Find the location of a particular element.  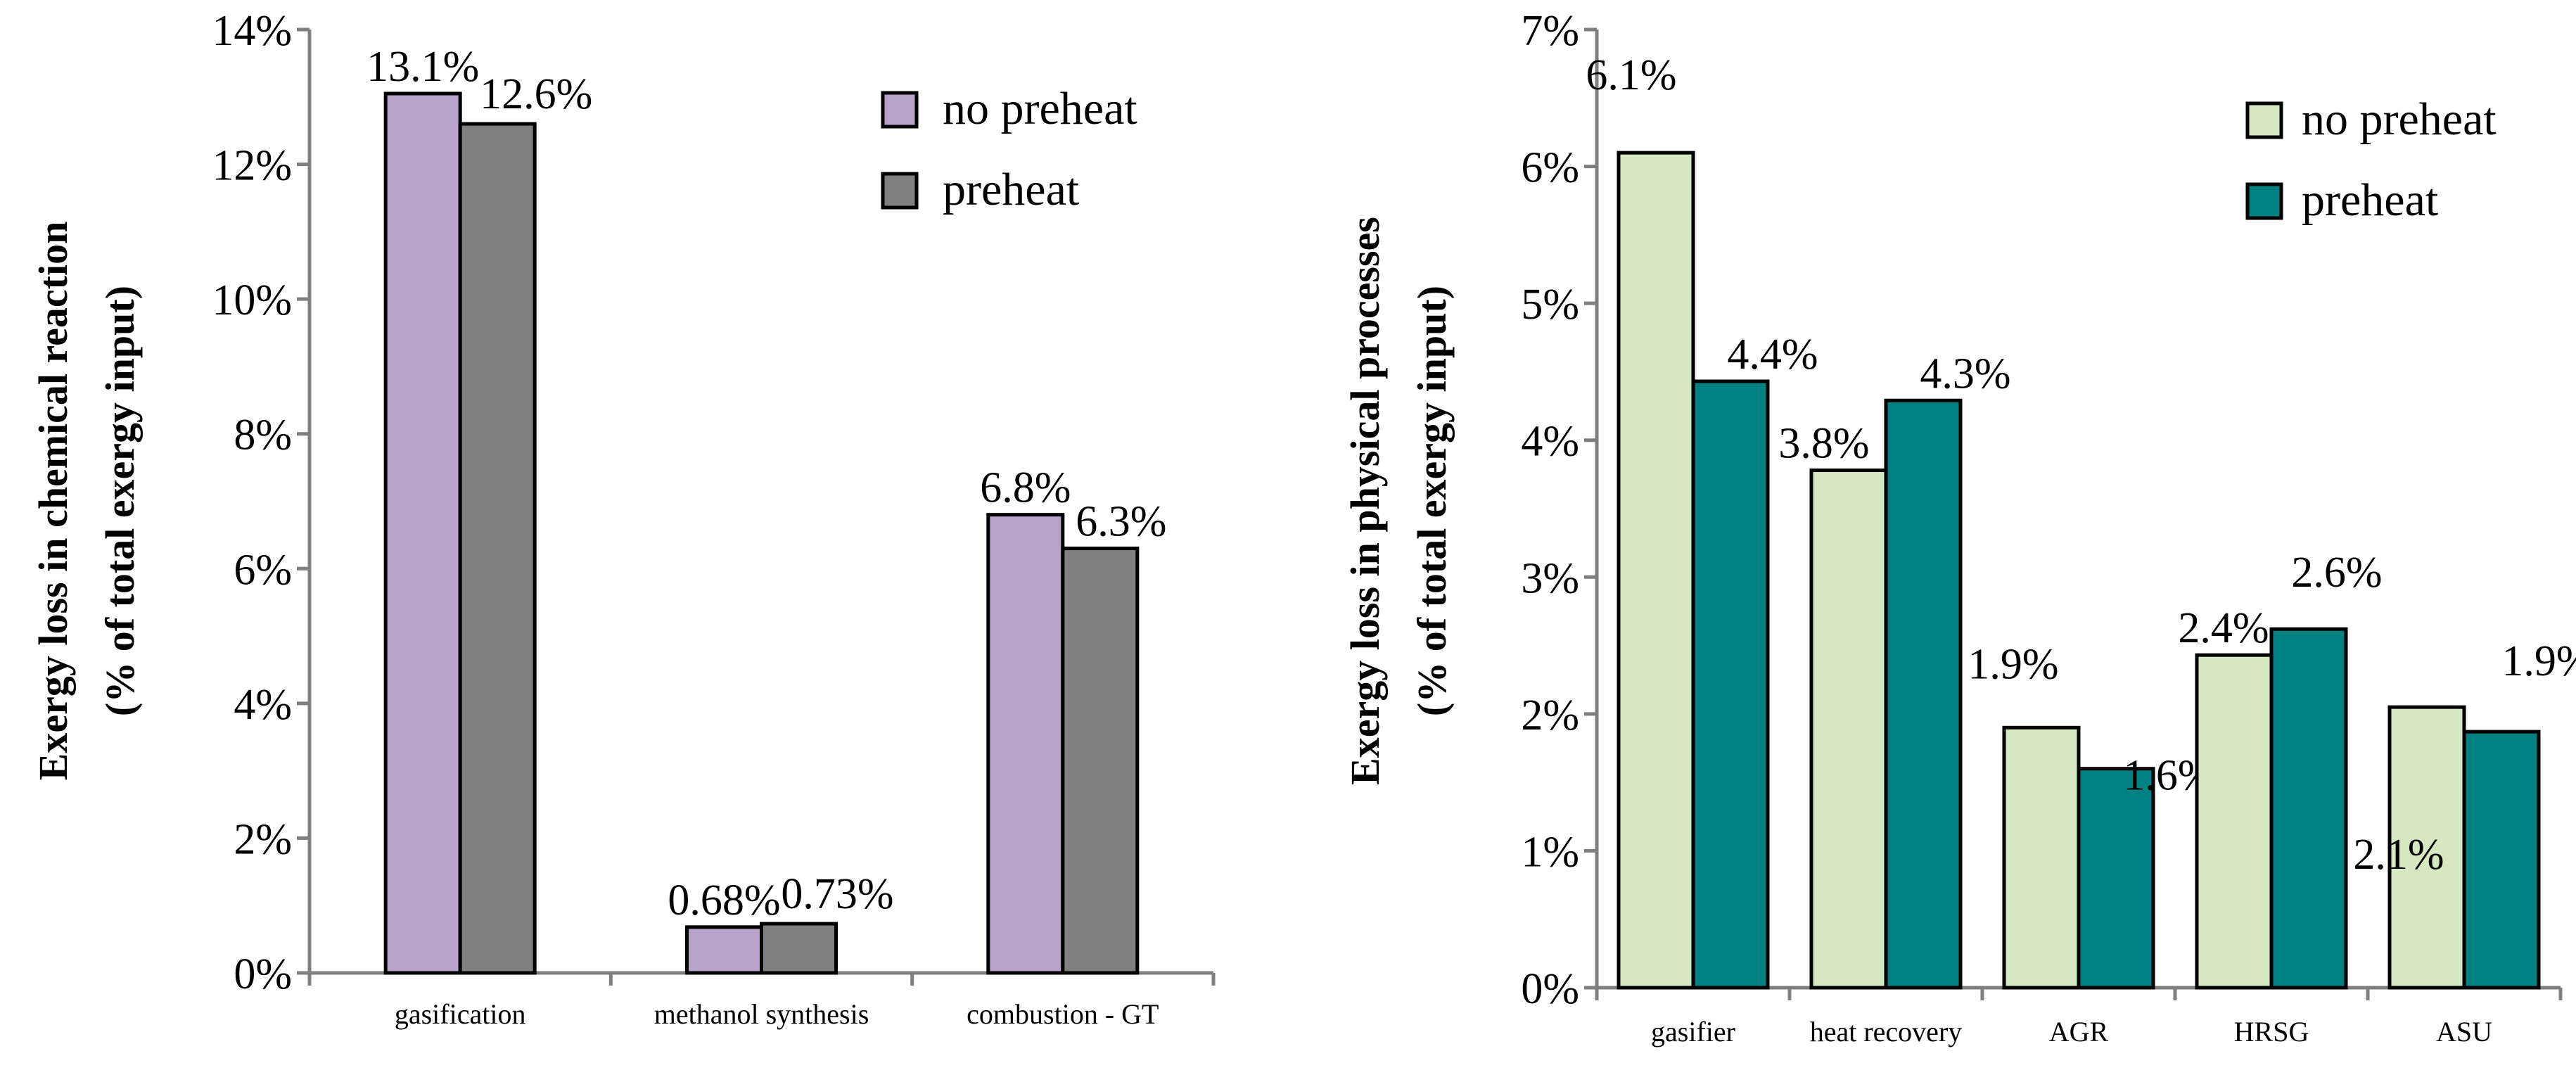

y-tick-label: 1% is located at coordinates (1550, 852).